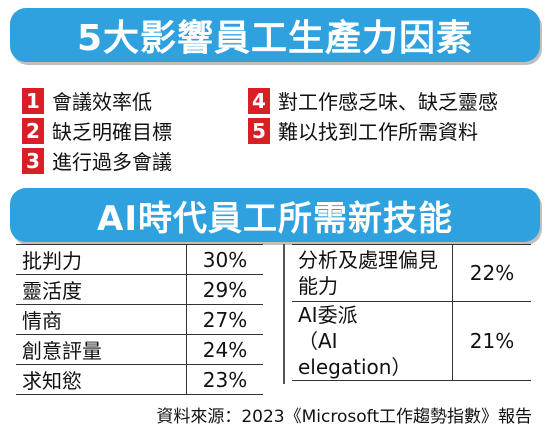  I want to click on skill-label: 求知慾, so click(101, 379).